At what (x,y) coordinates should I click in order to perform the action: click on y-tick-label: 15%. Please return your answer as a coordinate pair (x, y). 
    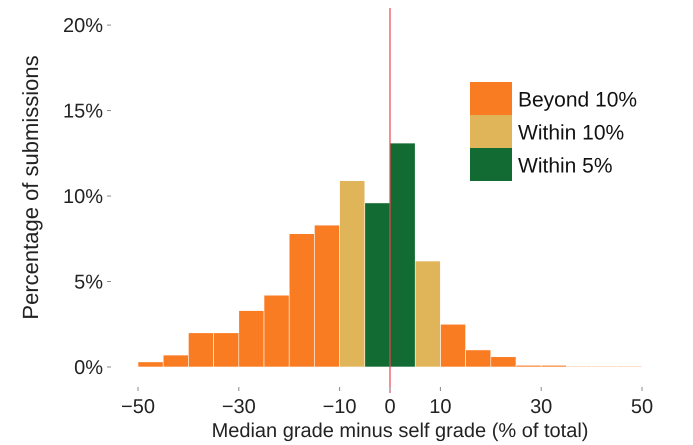
    Looking at the image, I should click on (83, 111).